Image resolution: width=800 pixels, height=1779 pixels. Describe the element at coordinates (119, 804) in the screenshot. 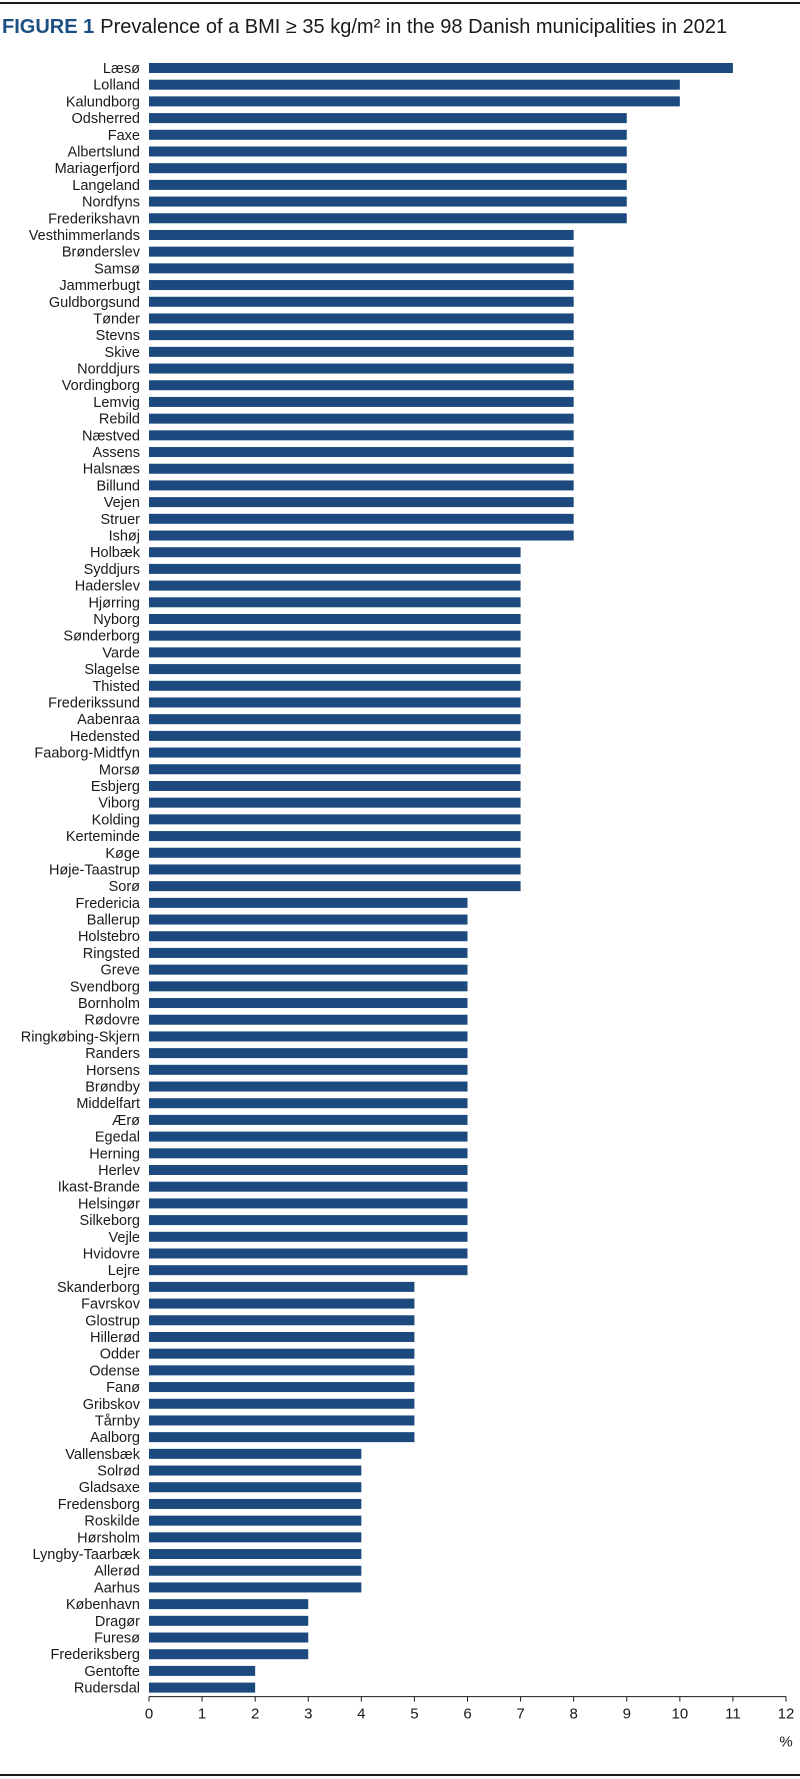

I see `category-label: Viborg` at that location.